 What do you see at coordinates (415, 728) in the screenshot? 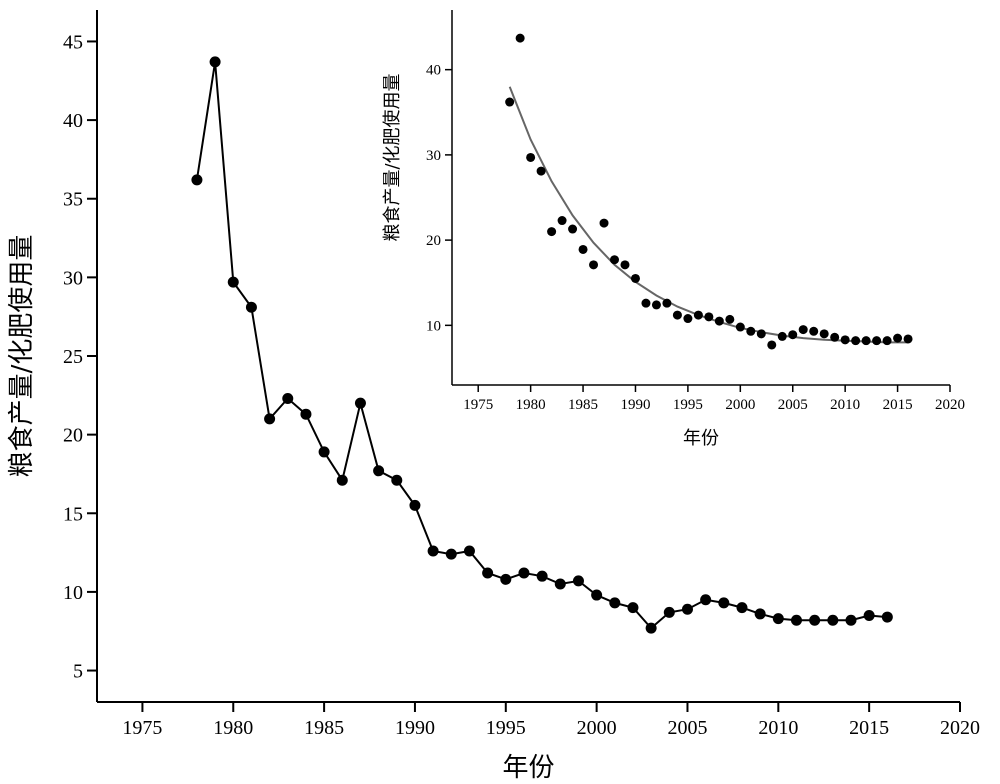
I see `x-tick-label: 1990` at bounding box center [415, 728].